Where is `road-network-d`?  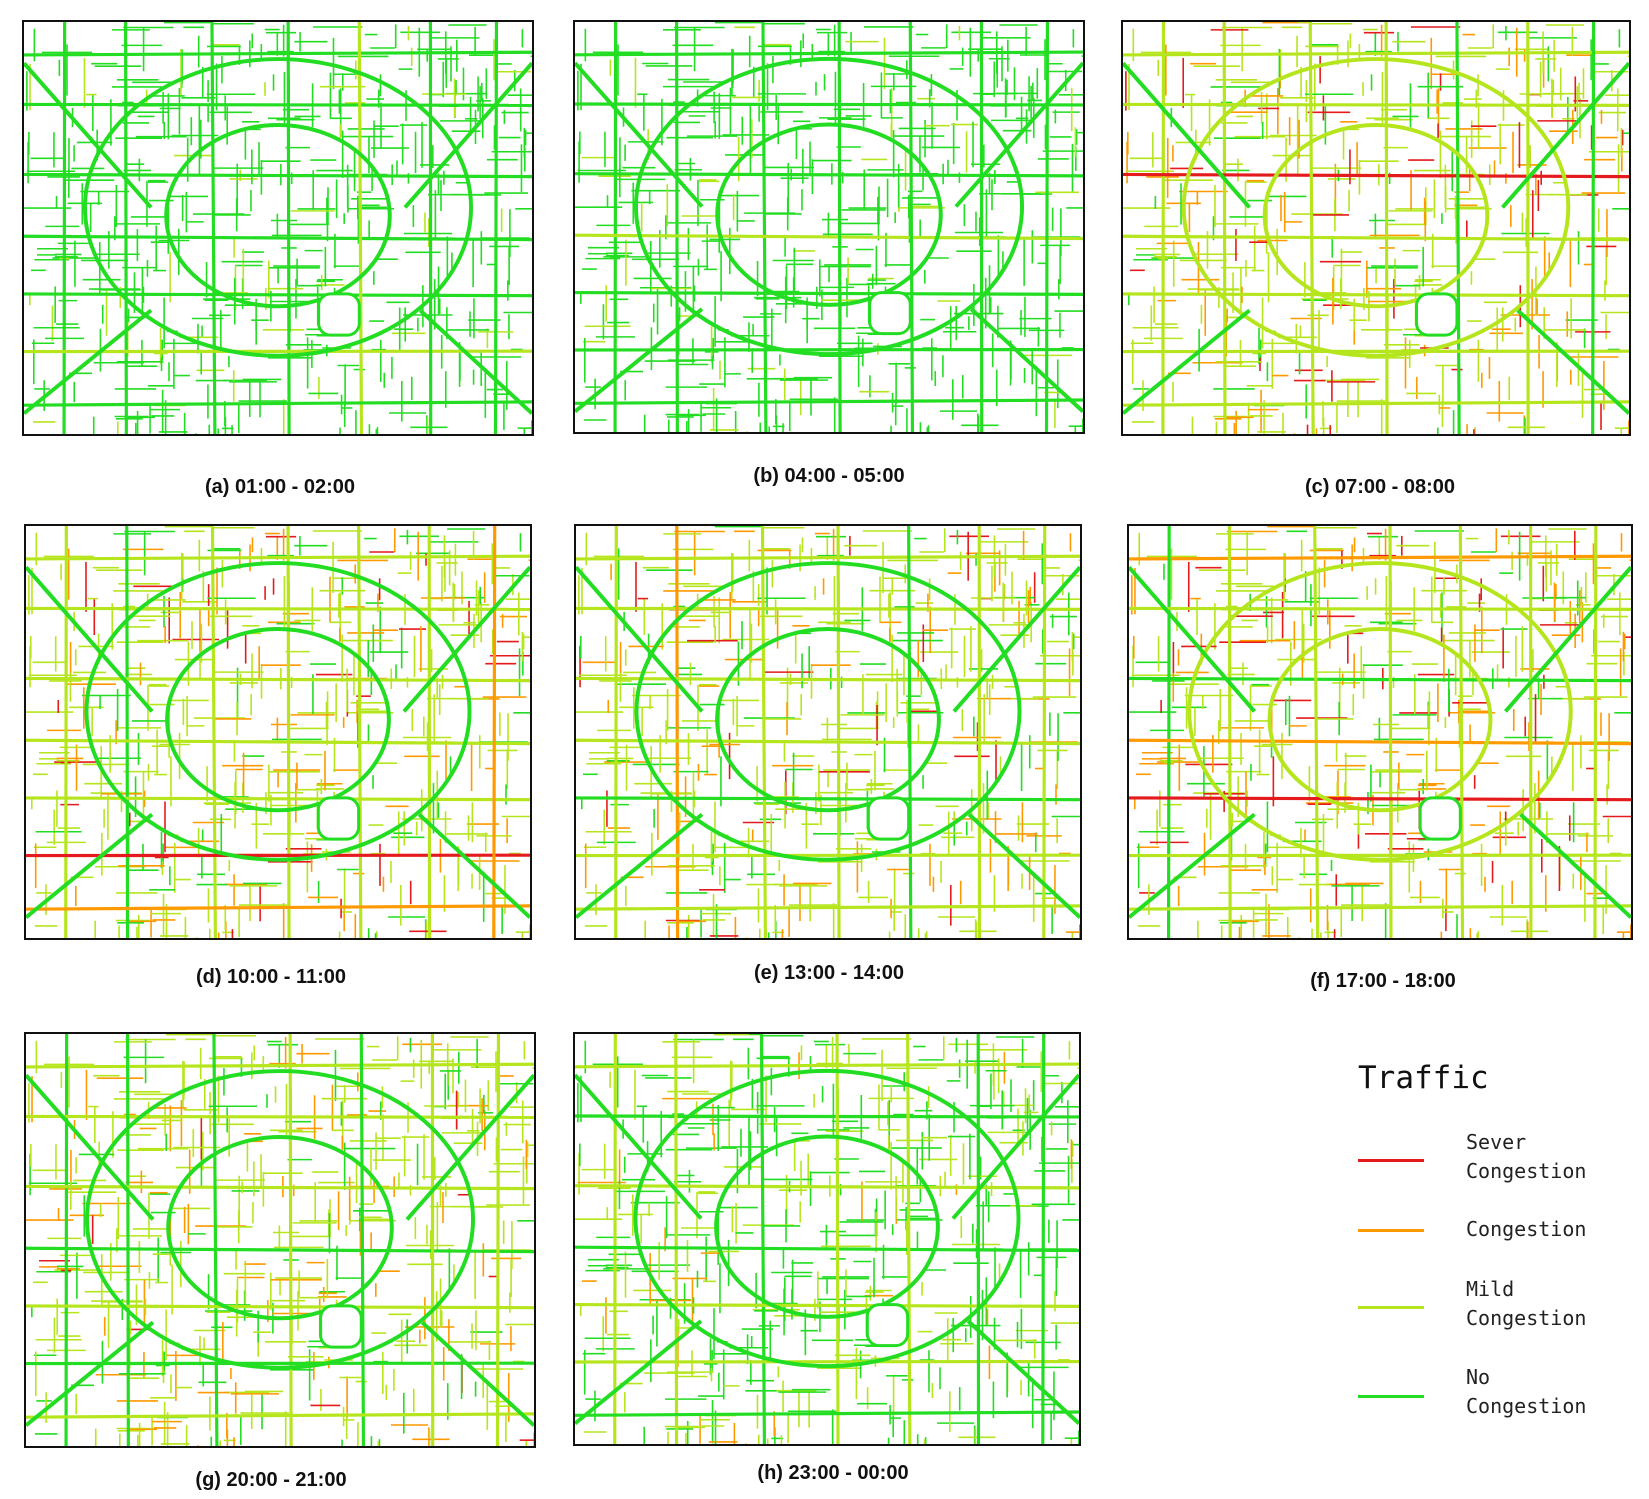
road-network-d is located at coordinates (278, 732).